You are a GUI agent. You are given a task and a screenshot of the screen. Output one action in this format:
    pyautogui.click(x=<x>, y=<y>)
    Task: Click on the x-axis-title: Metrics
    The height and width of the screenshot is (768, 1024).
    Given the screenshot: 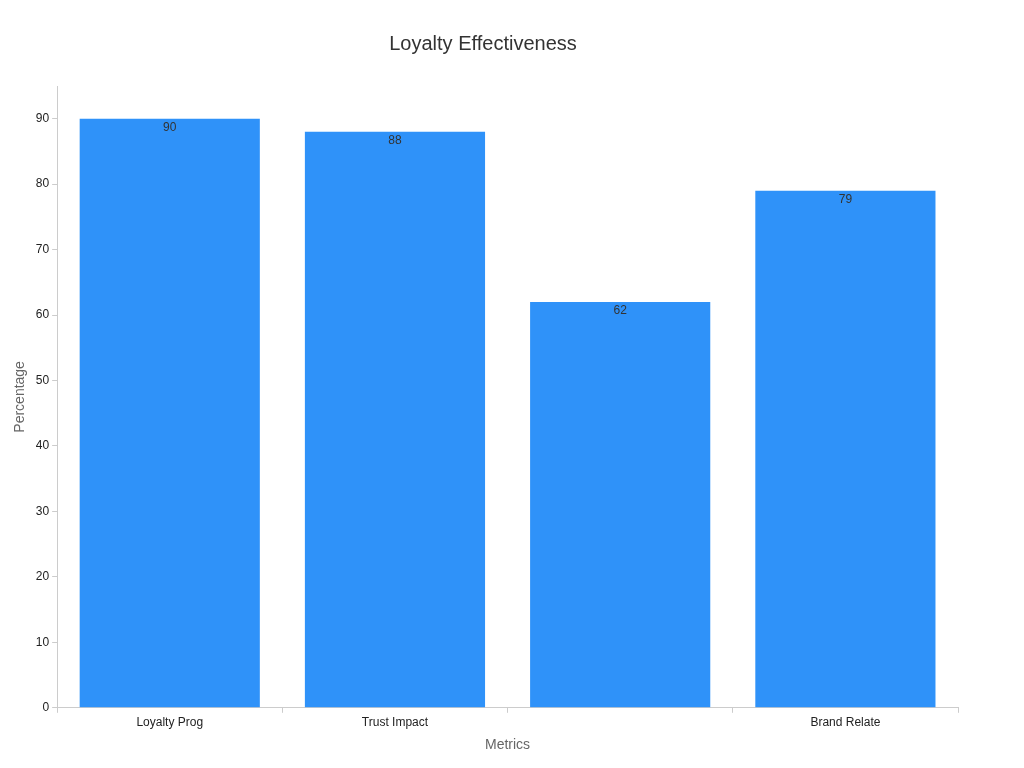 What is the action you would take?
    pyautogui.click(x=508, y=744)
    